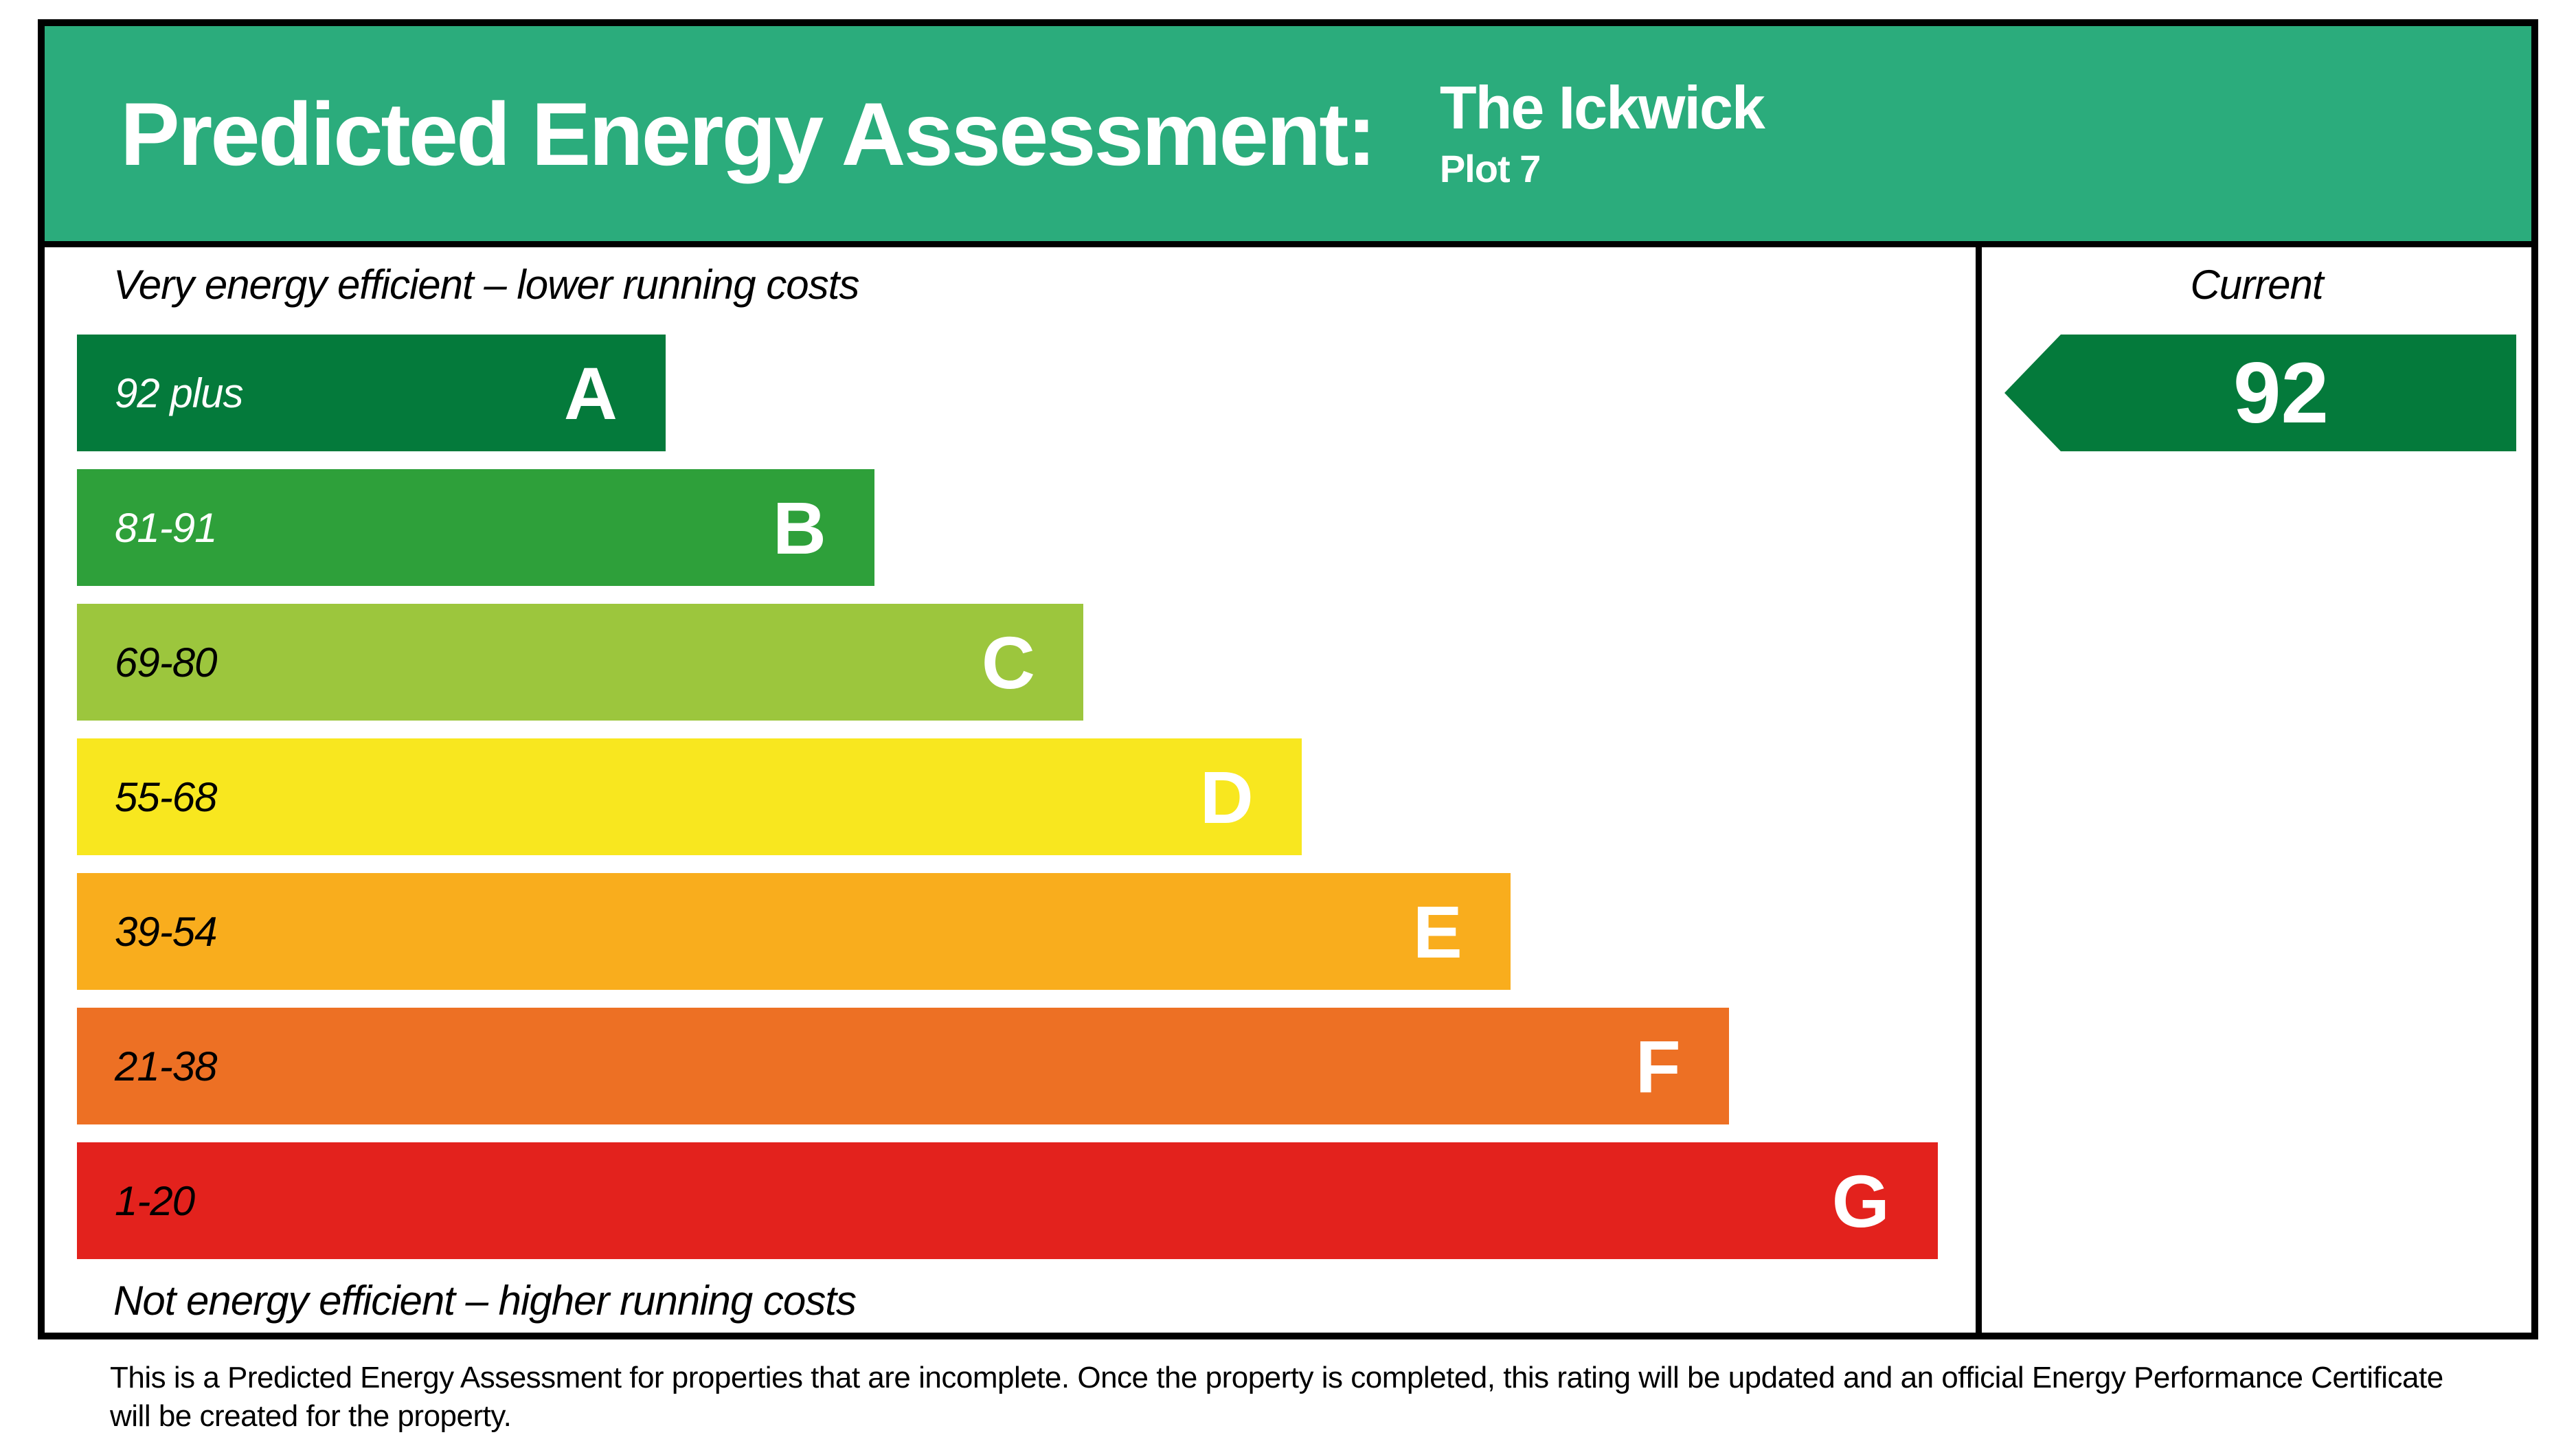  What do you see at coordinates (1007, 1200) in the screenshot?
I see `band-row-g: 1-20 G` at bounding box center [1007, 1200].